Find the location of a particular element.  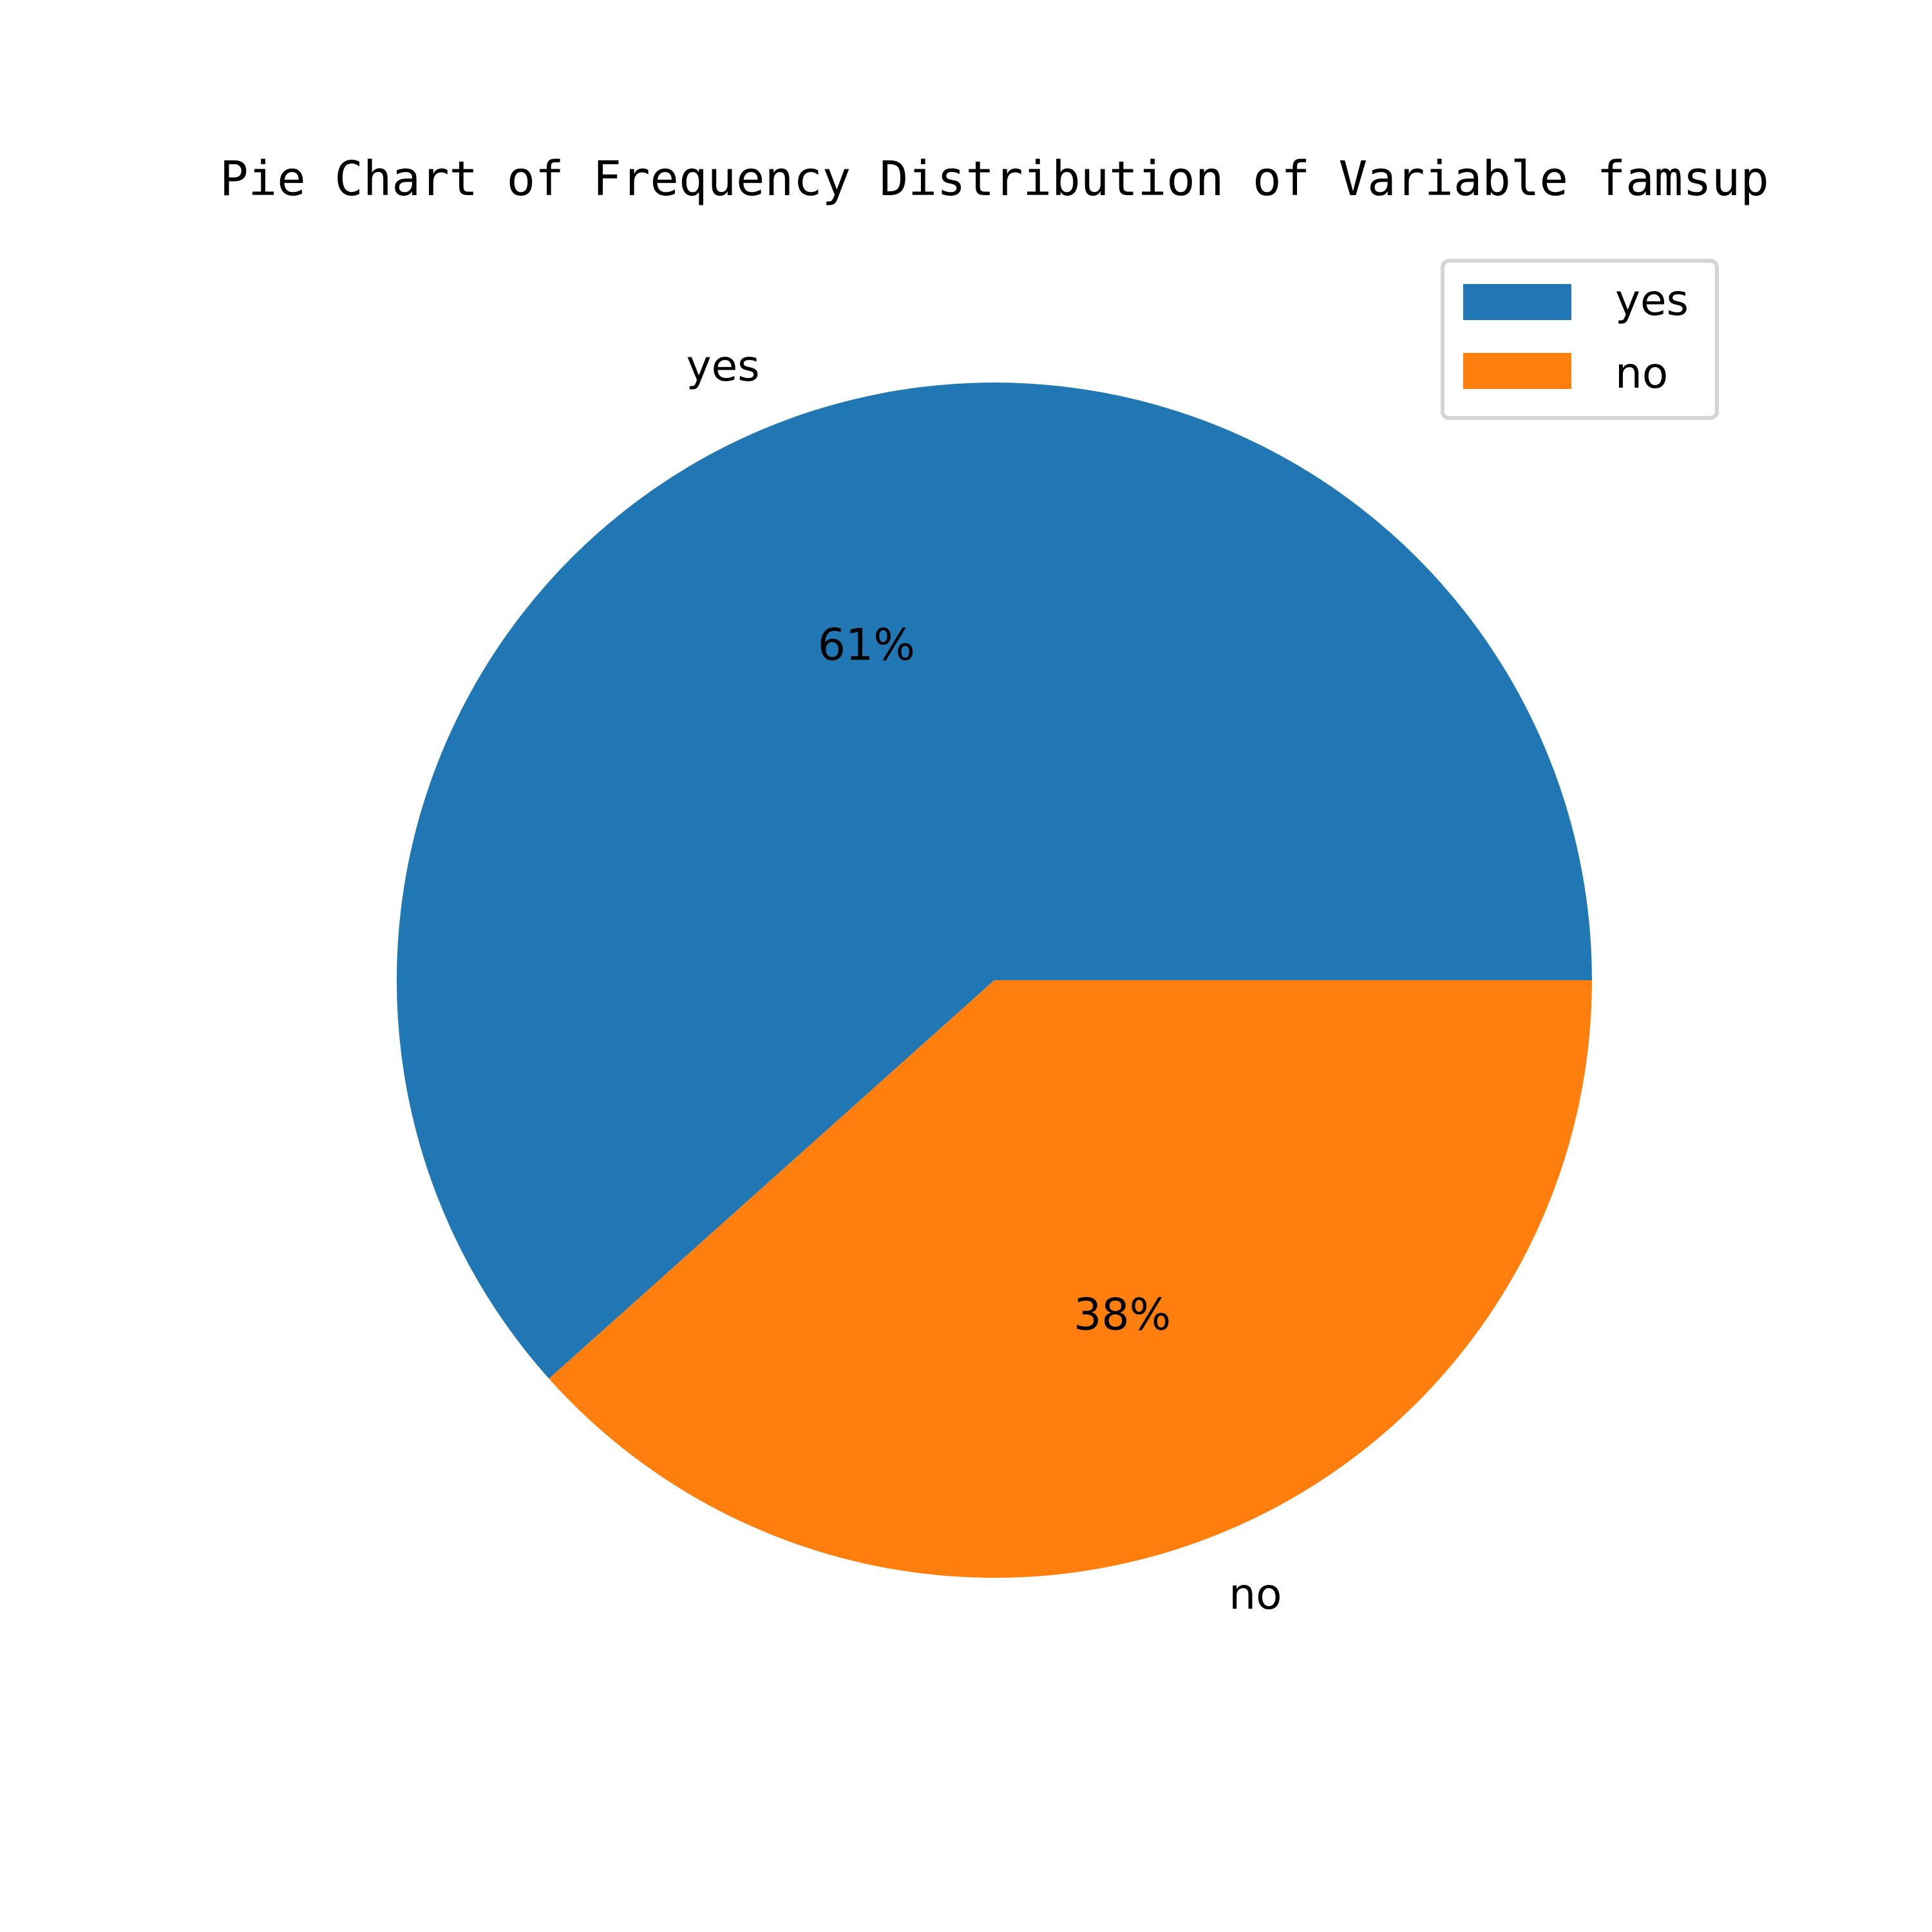

pct-label-yes: 61% is located at coordinates (867, 645).